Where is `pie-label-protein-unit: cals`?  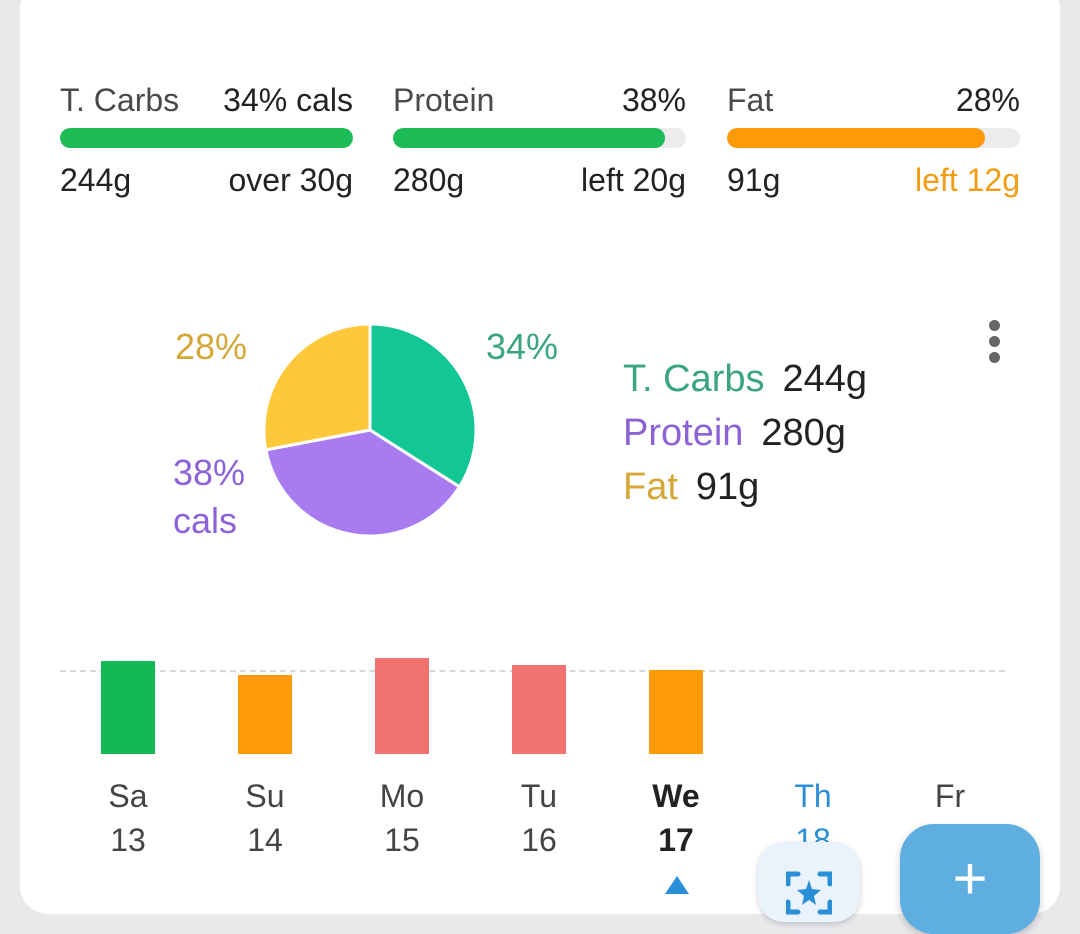
pie-label-protein-unit: cals is located at coordinates (205, 520).